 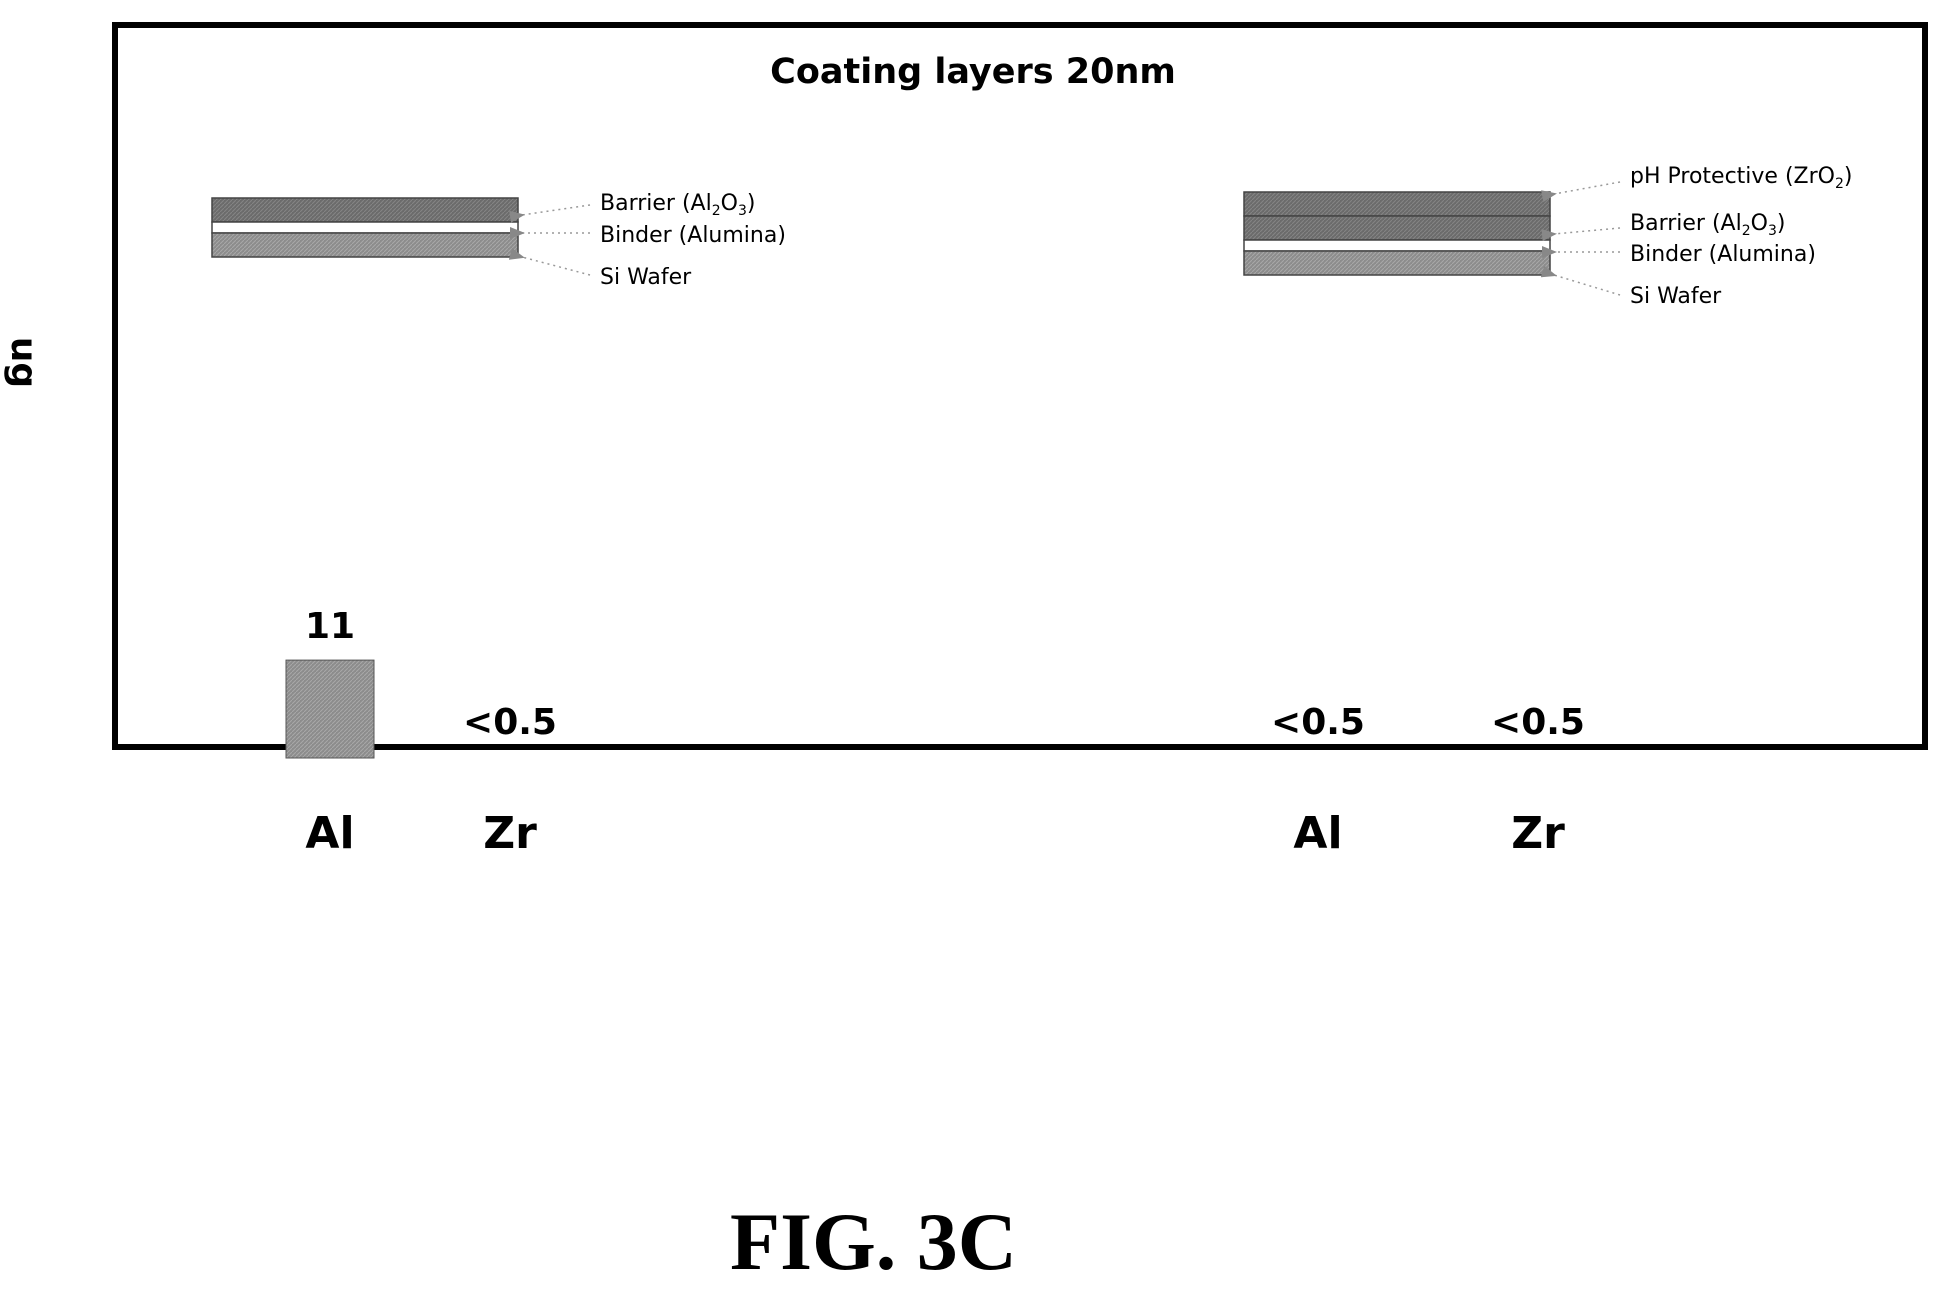 I want to click on x-tick-label-zr-group1: Zr, so click(x=510, y=833).